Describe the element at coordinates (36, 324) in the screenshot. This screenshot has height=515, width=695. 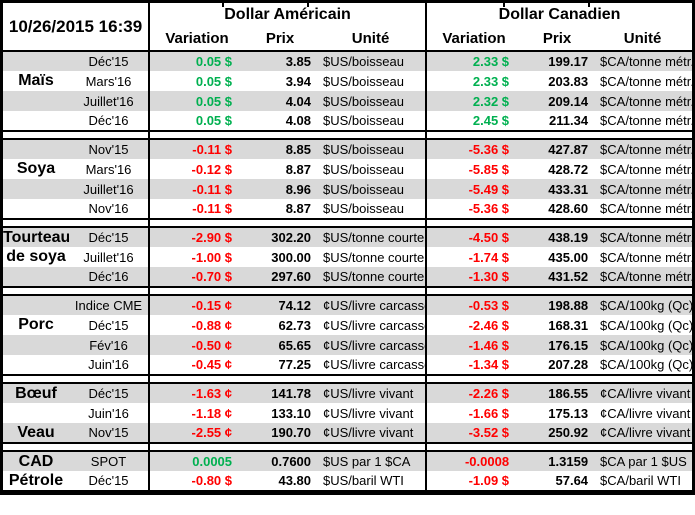
I see `category-label: Porc` at that location.